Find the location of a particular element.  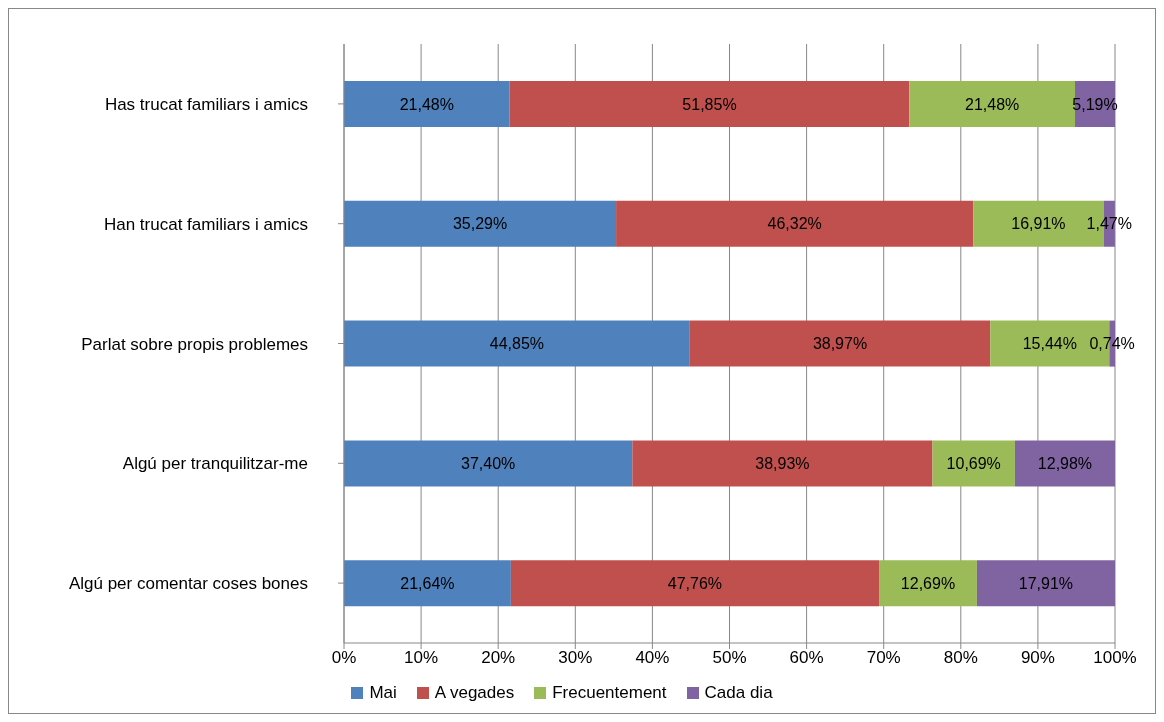

data-label: 44,85% is located at coordinates (517, 344).